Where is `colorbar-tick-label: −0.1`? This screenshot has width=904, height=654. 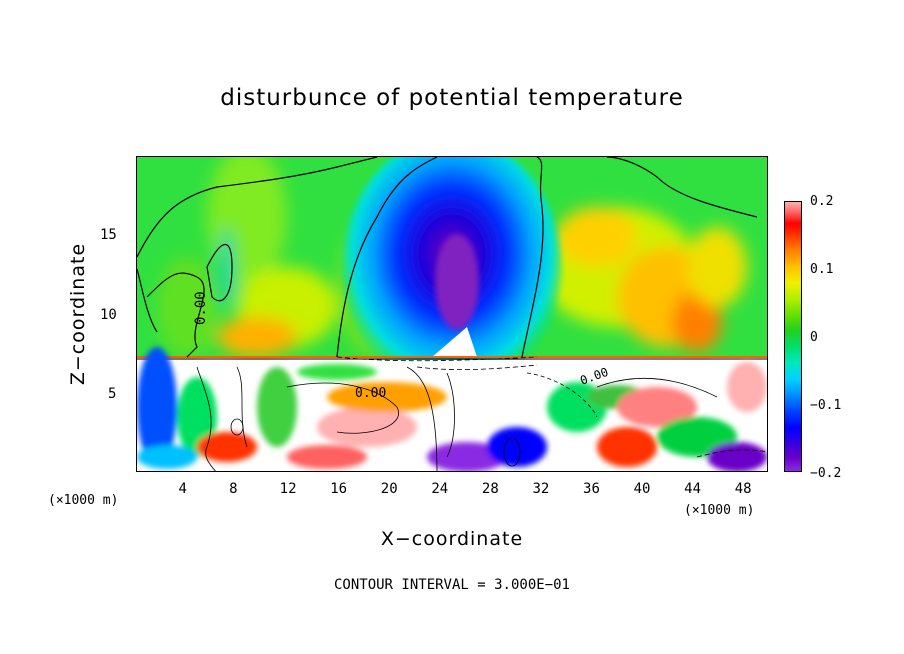
colorbar-tick-label: −0.1 is located at coordinates (826, 405).